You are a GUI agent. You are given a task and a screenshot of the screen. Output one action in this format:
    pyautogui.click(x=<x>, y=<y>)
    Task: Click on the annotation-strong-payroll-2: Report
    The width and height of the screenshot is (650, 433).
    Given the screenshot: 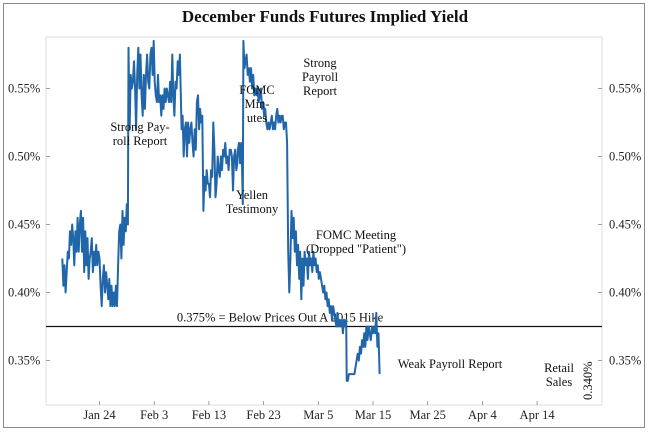 What is the action you would take?
    pyautogui.click(x=320, y=91)
    